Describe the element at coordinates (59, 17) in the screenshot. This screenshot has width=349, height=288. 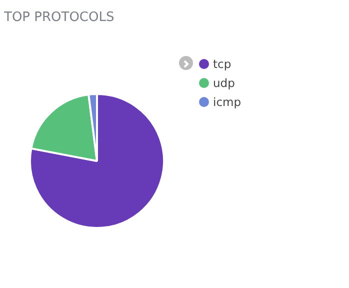
I see `chart-title: TOP PROTOCOLS` at that location.